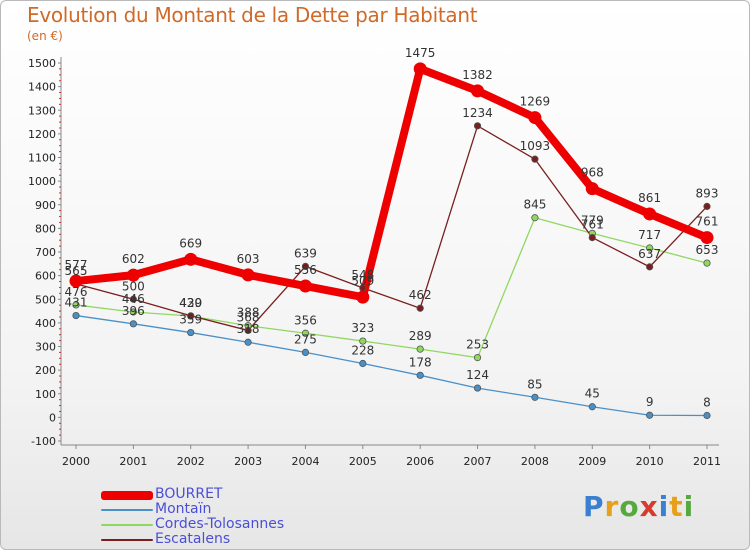  Describe the element at coordinates (305, 339) in the screenshot. I see `data-label-monta-n: 275` at that location.